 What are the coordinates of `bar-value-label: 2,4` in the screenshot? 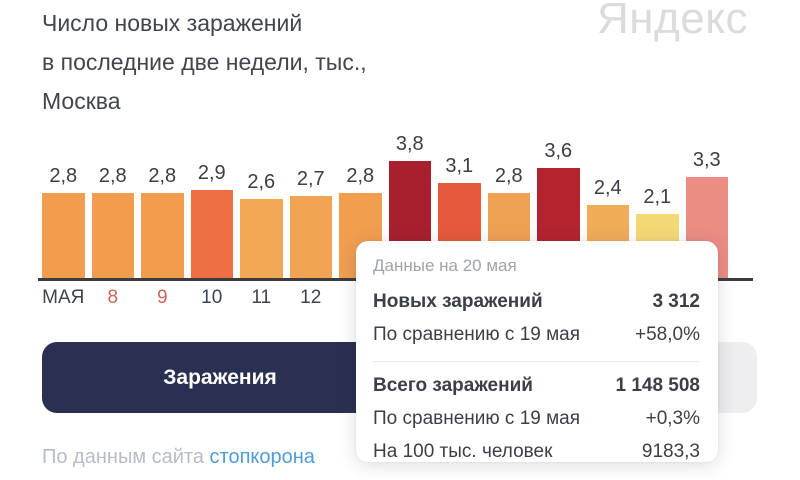 It's located at (607, 188).